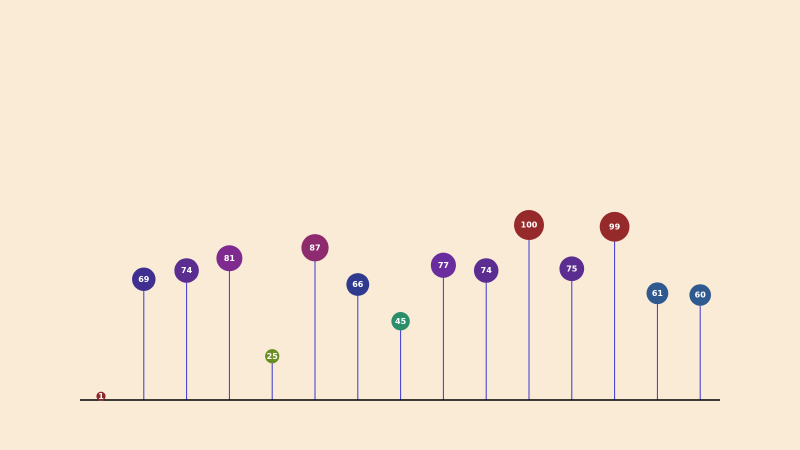 The width and height of the screenshot is (800, 450). I want to click on data-label-14: 60, so click(701, 295).